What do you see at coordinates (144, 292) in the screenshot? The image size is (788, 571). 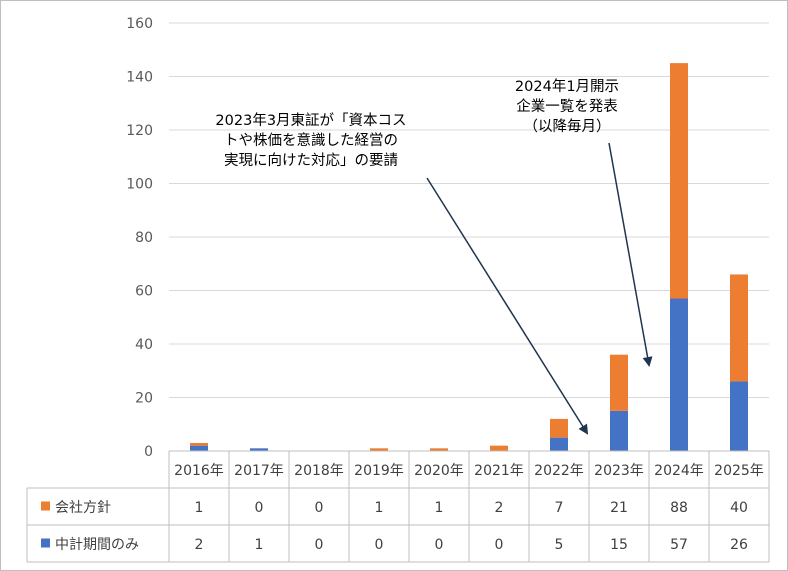 I see `y-tick-label: 60` at bounding box center [144, 292].